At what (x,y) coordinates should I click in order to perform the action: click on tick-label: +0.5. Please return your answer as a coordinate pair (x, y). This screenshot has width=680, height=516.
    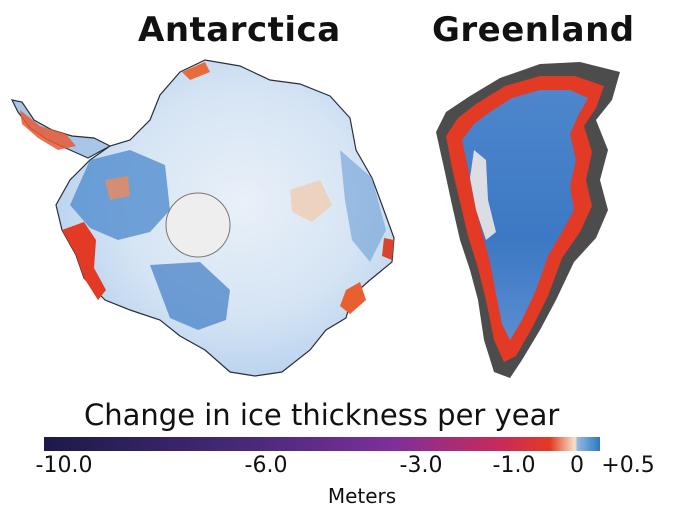
    Looking at the image, I should click on (628, 465).